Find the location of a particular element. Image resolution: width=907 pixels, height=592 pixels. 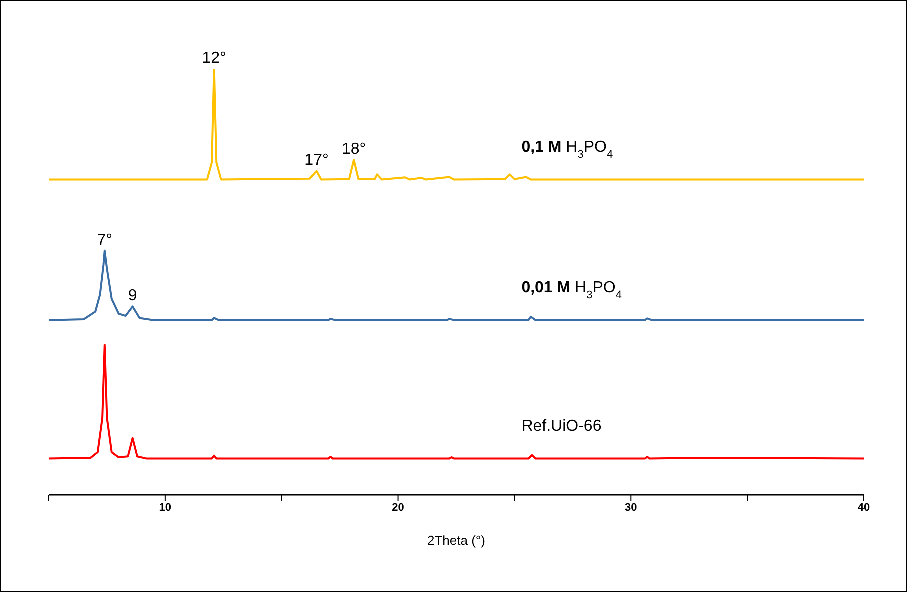

x-tick-label: 10 is located at coordinates (165, 508).